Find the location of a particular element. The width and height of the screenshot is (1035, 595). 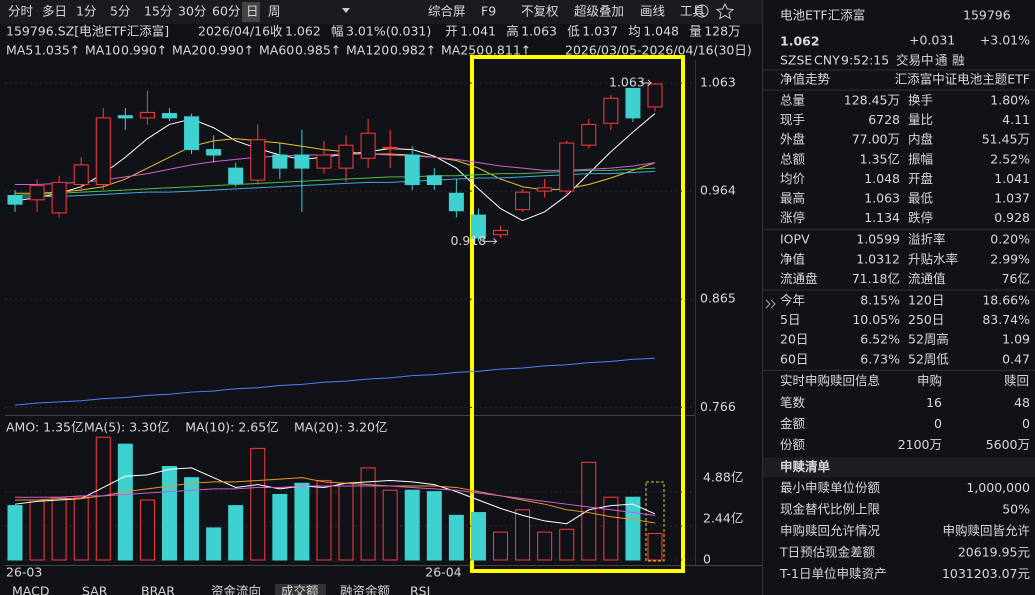

y-tick-label: 2.44亿 is located at coordinates (723, 517).